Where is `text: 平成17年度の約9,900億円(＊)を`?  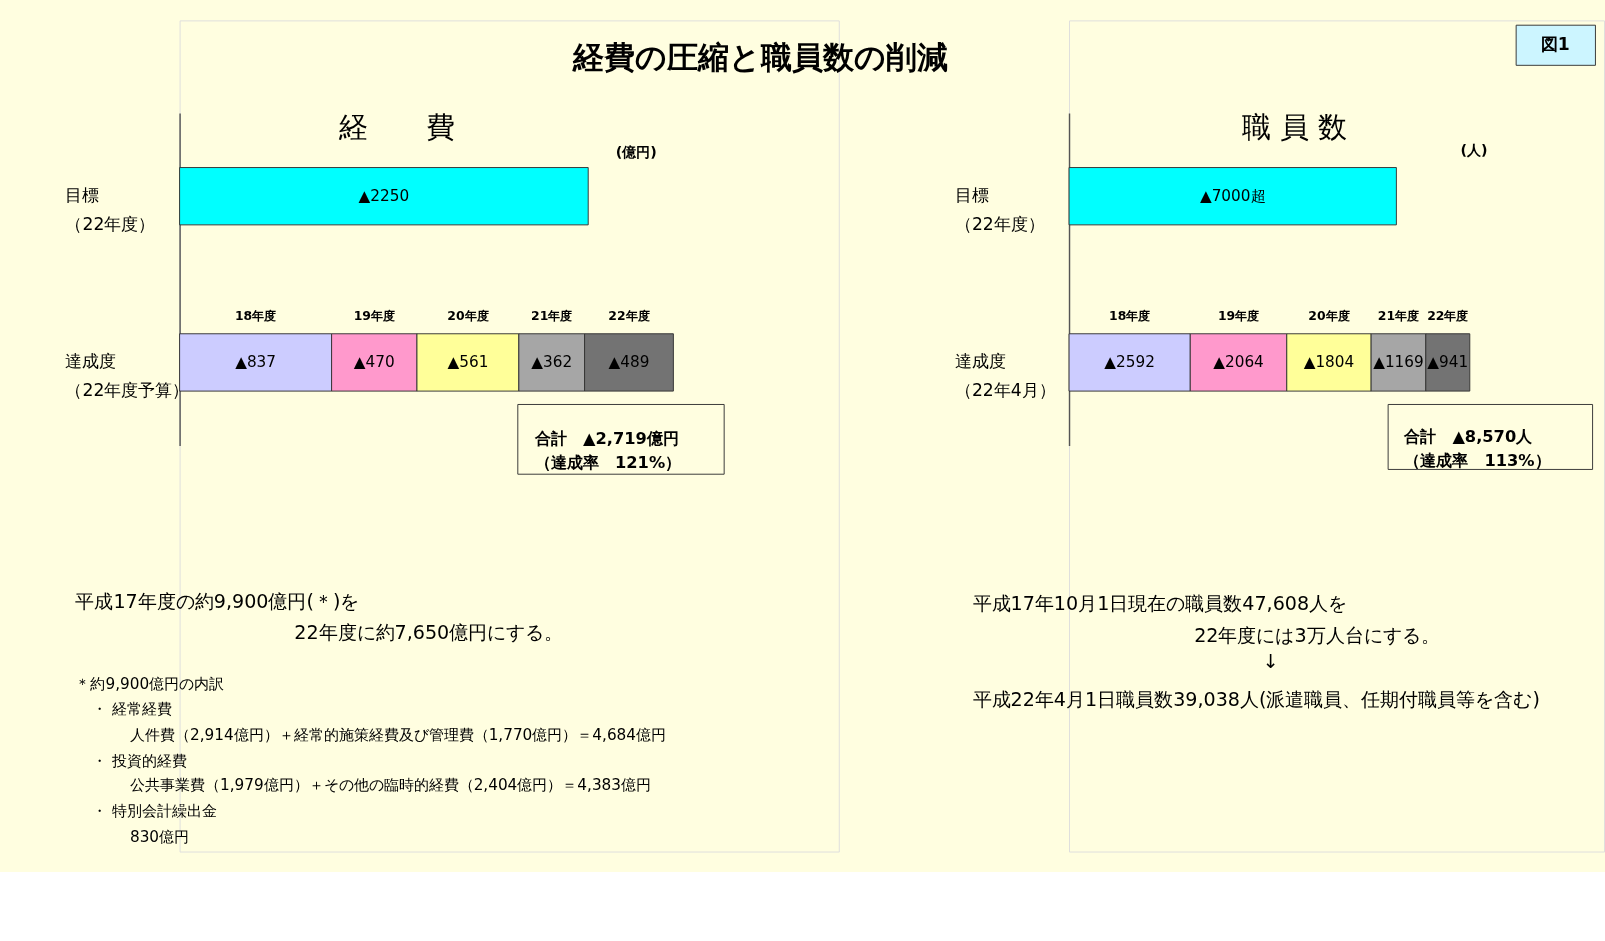 text: 平成17年度の約9,900億円(＊)を is located at coordinates (217, 601).